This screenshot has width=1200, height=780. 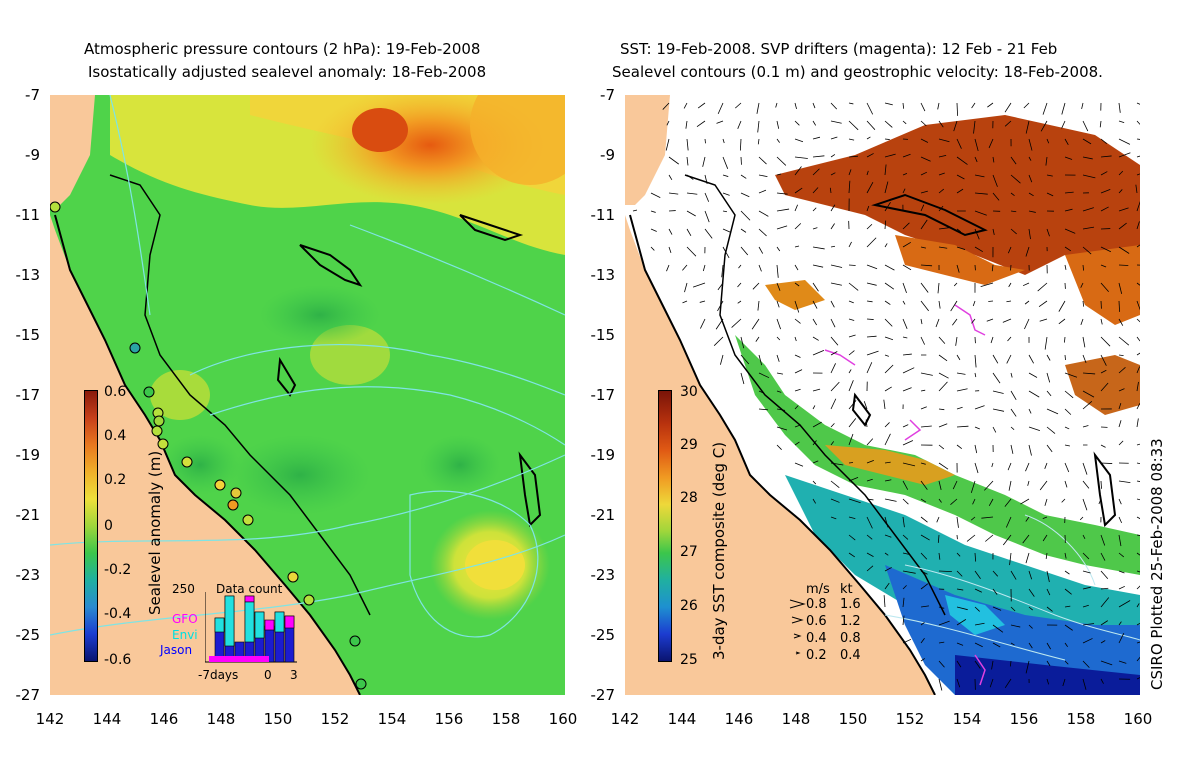 I want to click on velocity-legend-kt-2: 0.8, so click(x=850, y=638).